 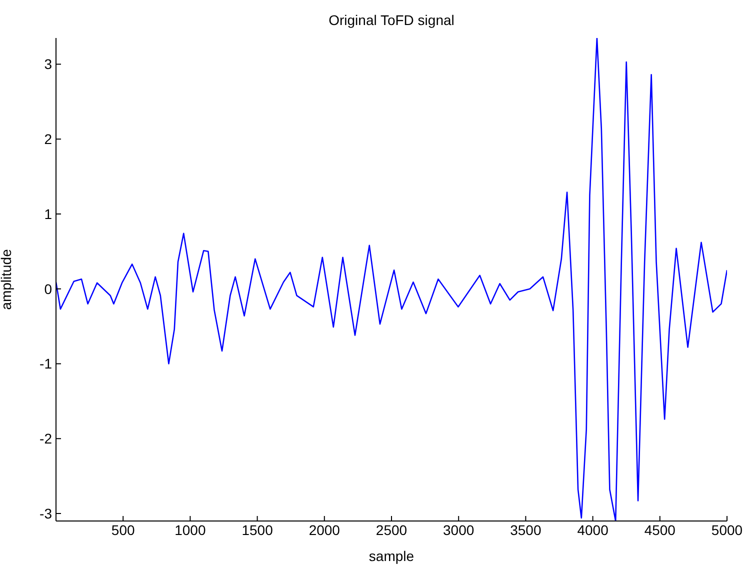 What do you see at coordinates (392, 20) in the screenshot?
I see `chart-title: Original ToFD signal` at bounding box center [392, 20].